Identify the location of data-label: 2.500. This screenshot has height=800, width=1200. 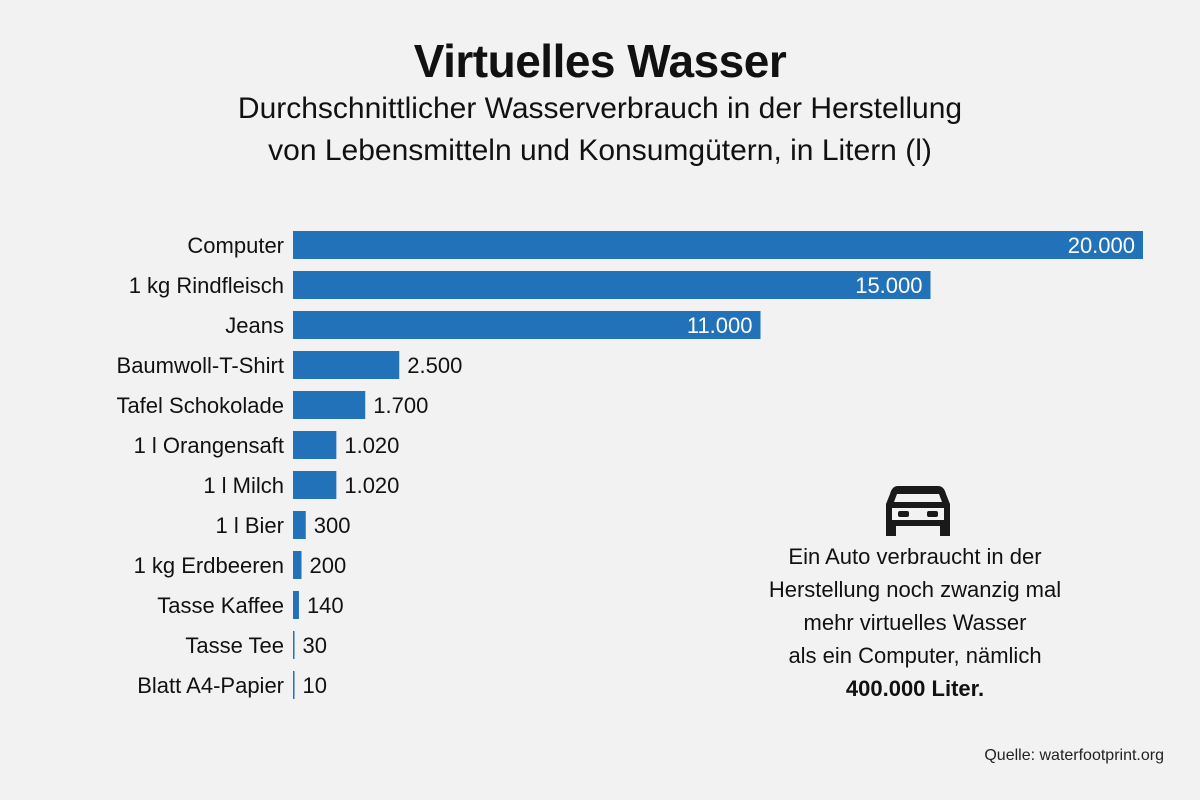
(434, 365).